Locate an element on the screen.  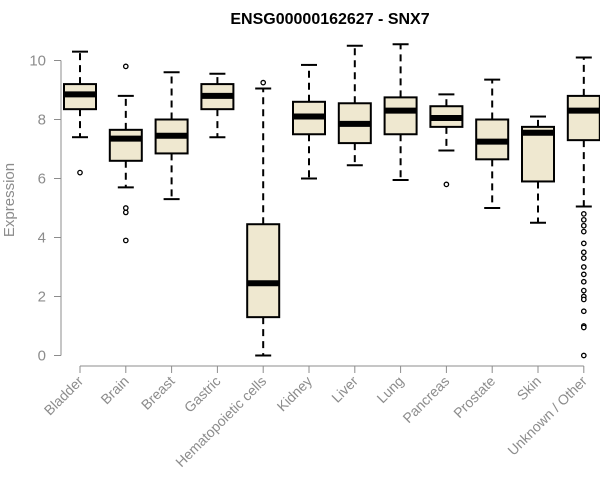
x-tick-label: Lung is located at coordinates (389, 389).